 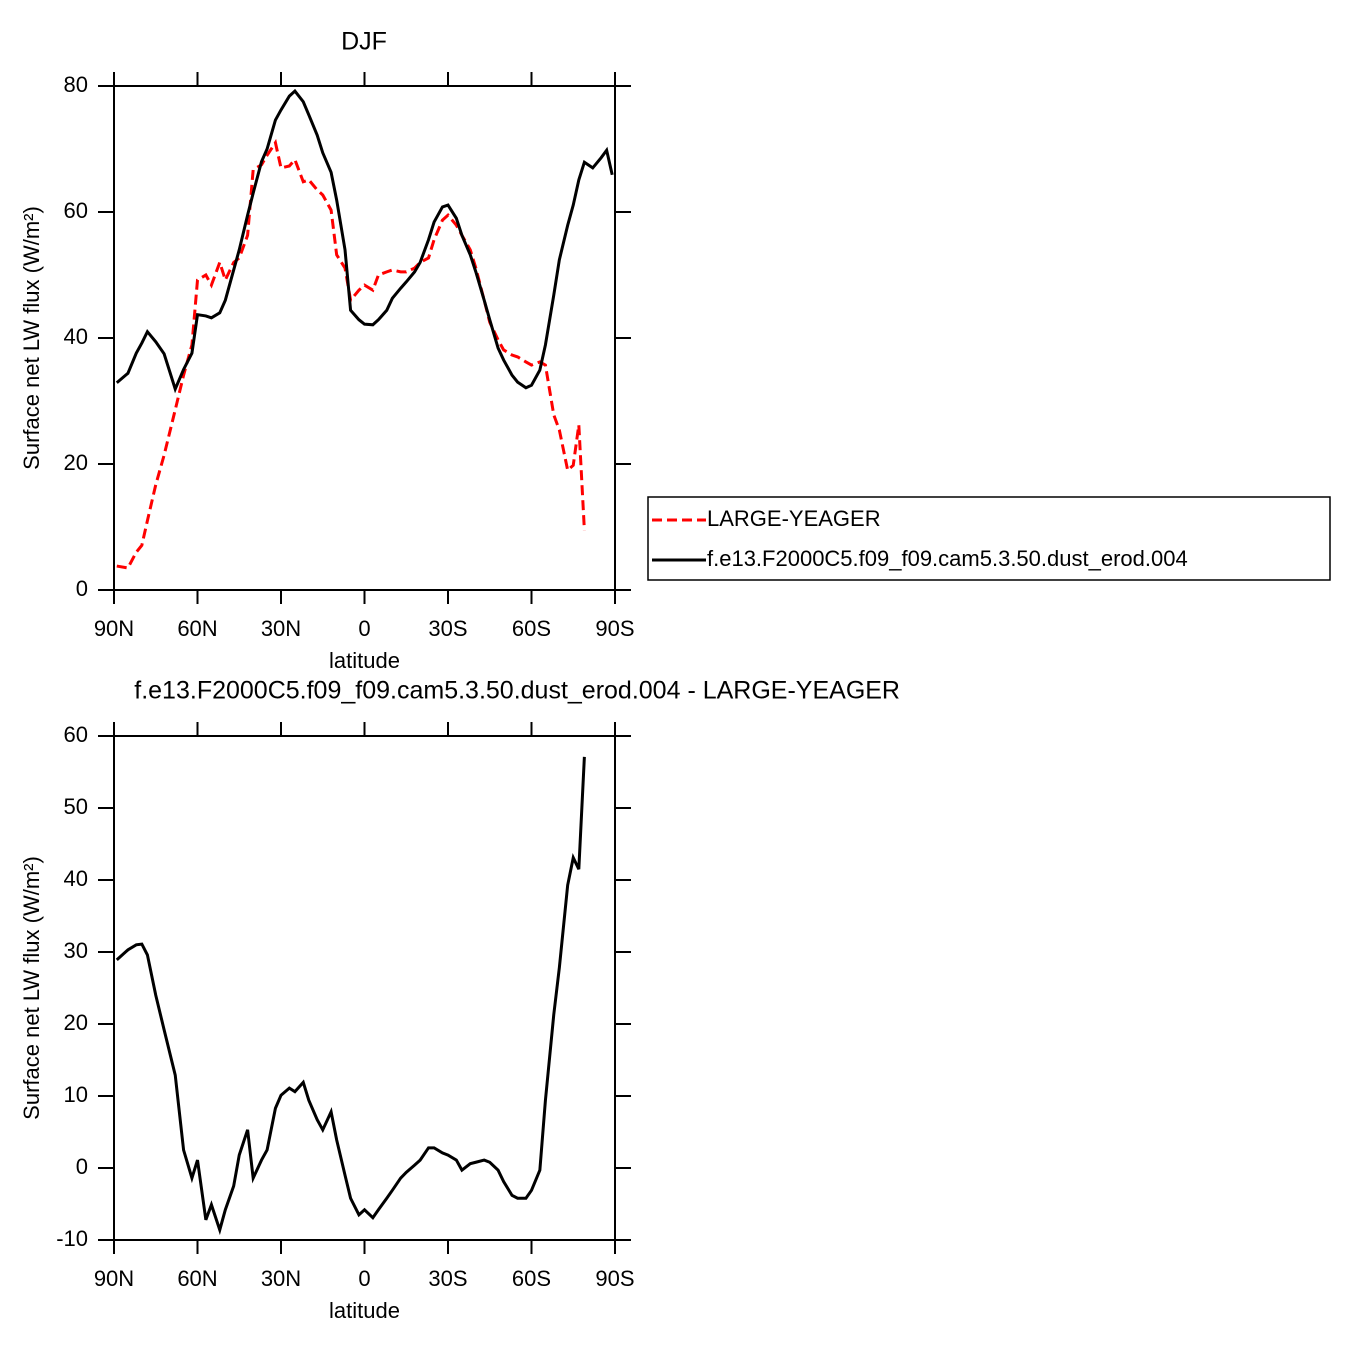 I want to click on chart-title: DJF, so click(x=364, y=42).